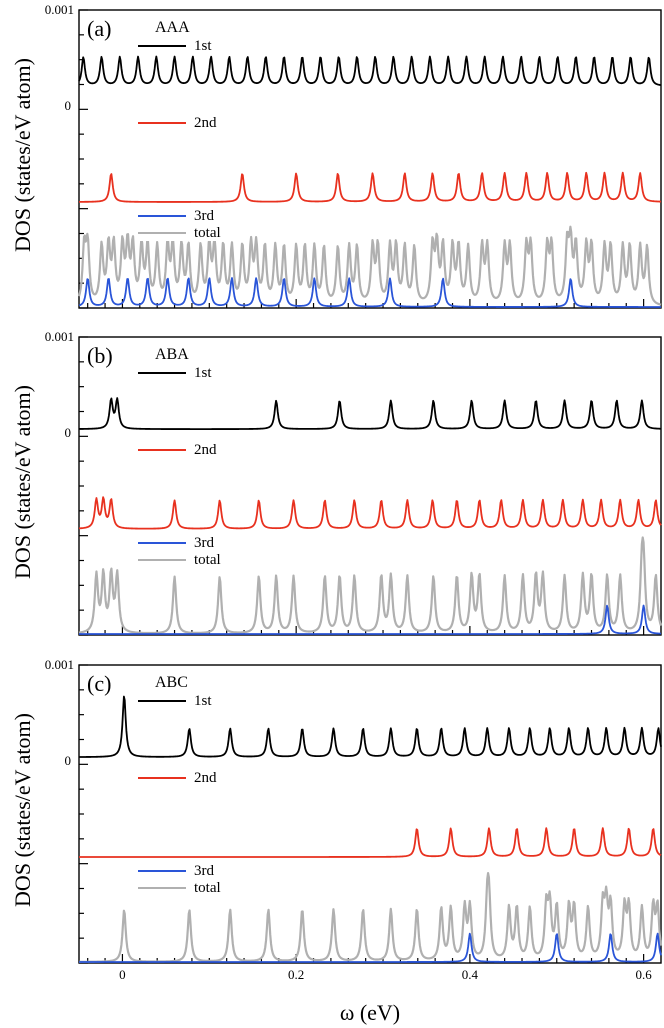  I want to click on x-tick-label: 0.2, so click(296, 974).